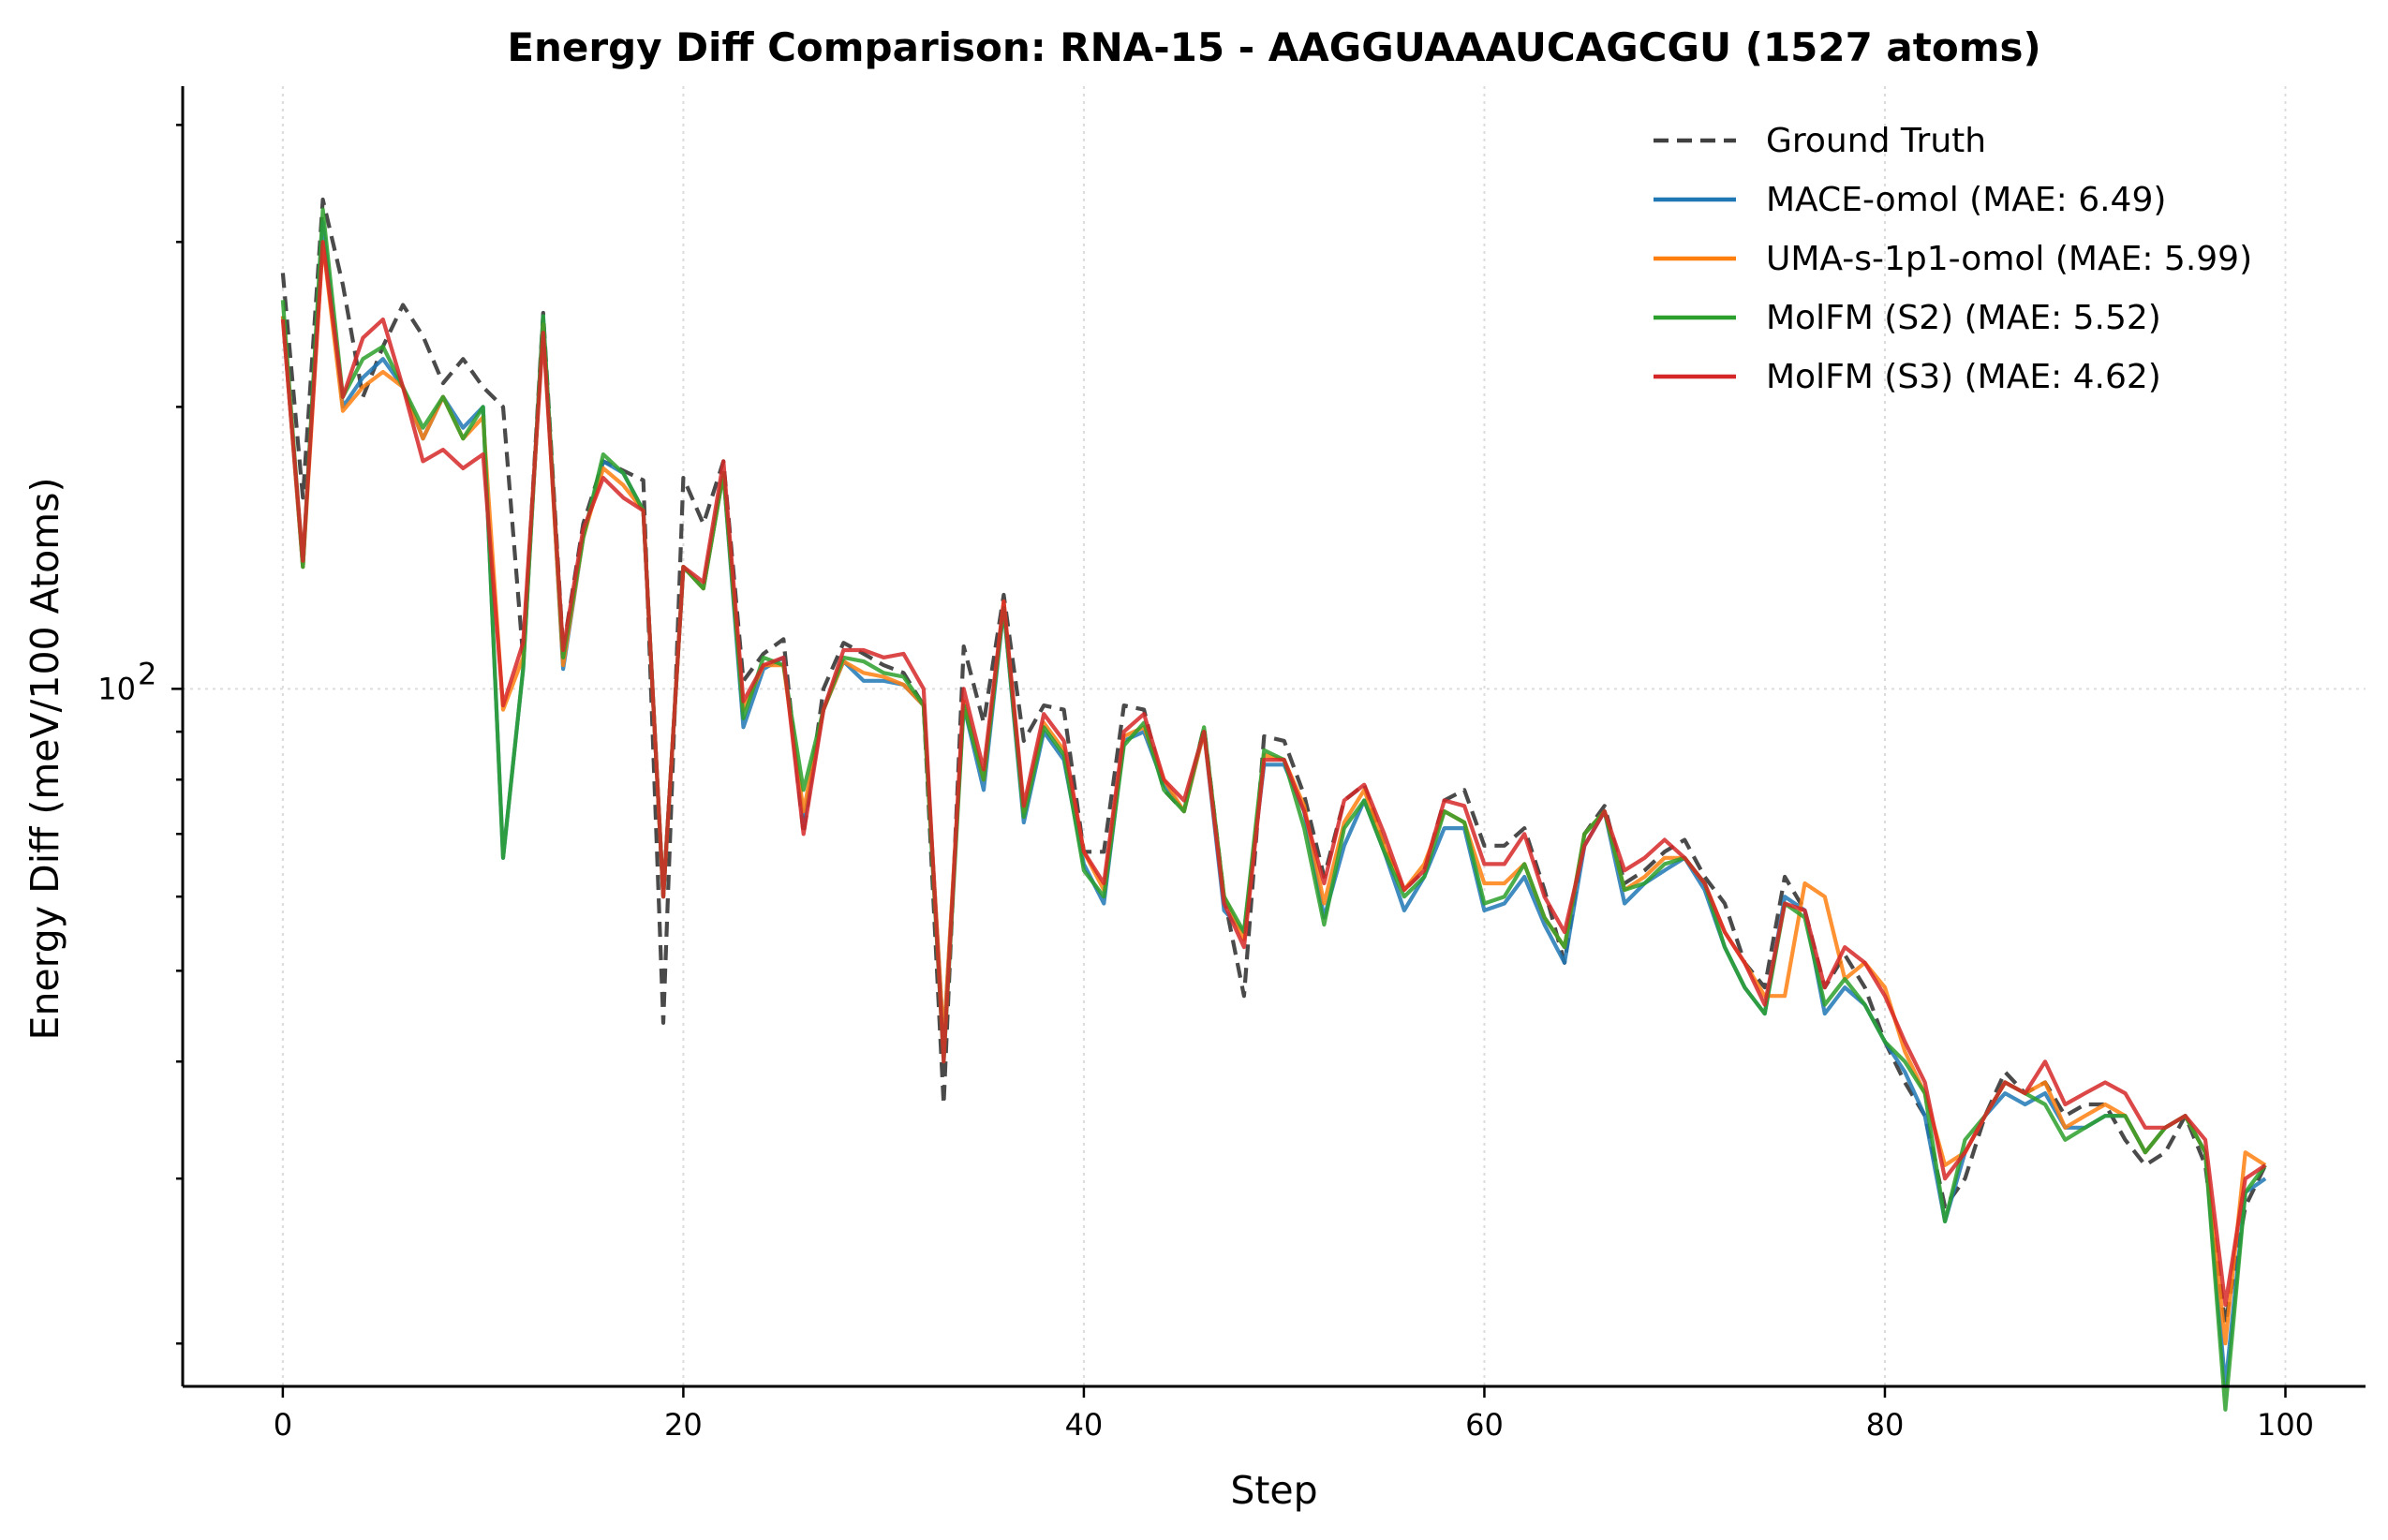 The width and height of the screenshot is (2388, 1540). Describe the element at coordinates (1273, 1490) in the screenshot. I see `x-axis-label: Step` at that location.